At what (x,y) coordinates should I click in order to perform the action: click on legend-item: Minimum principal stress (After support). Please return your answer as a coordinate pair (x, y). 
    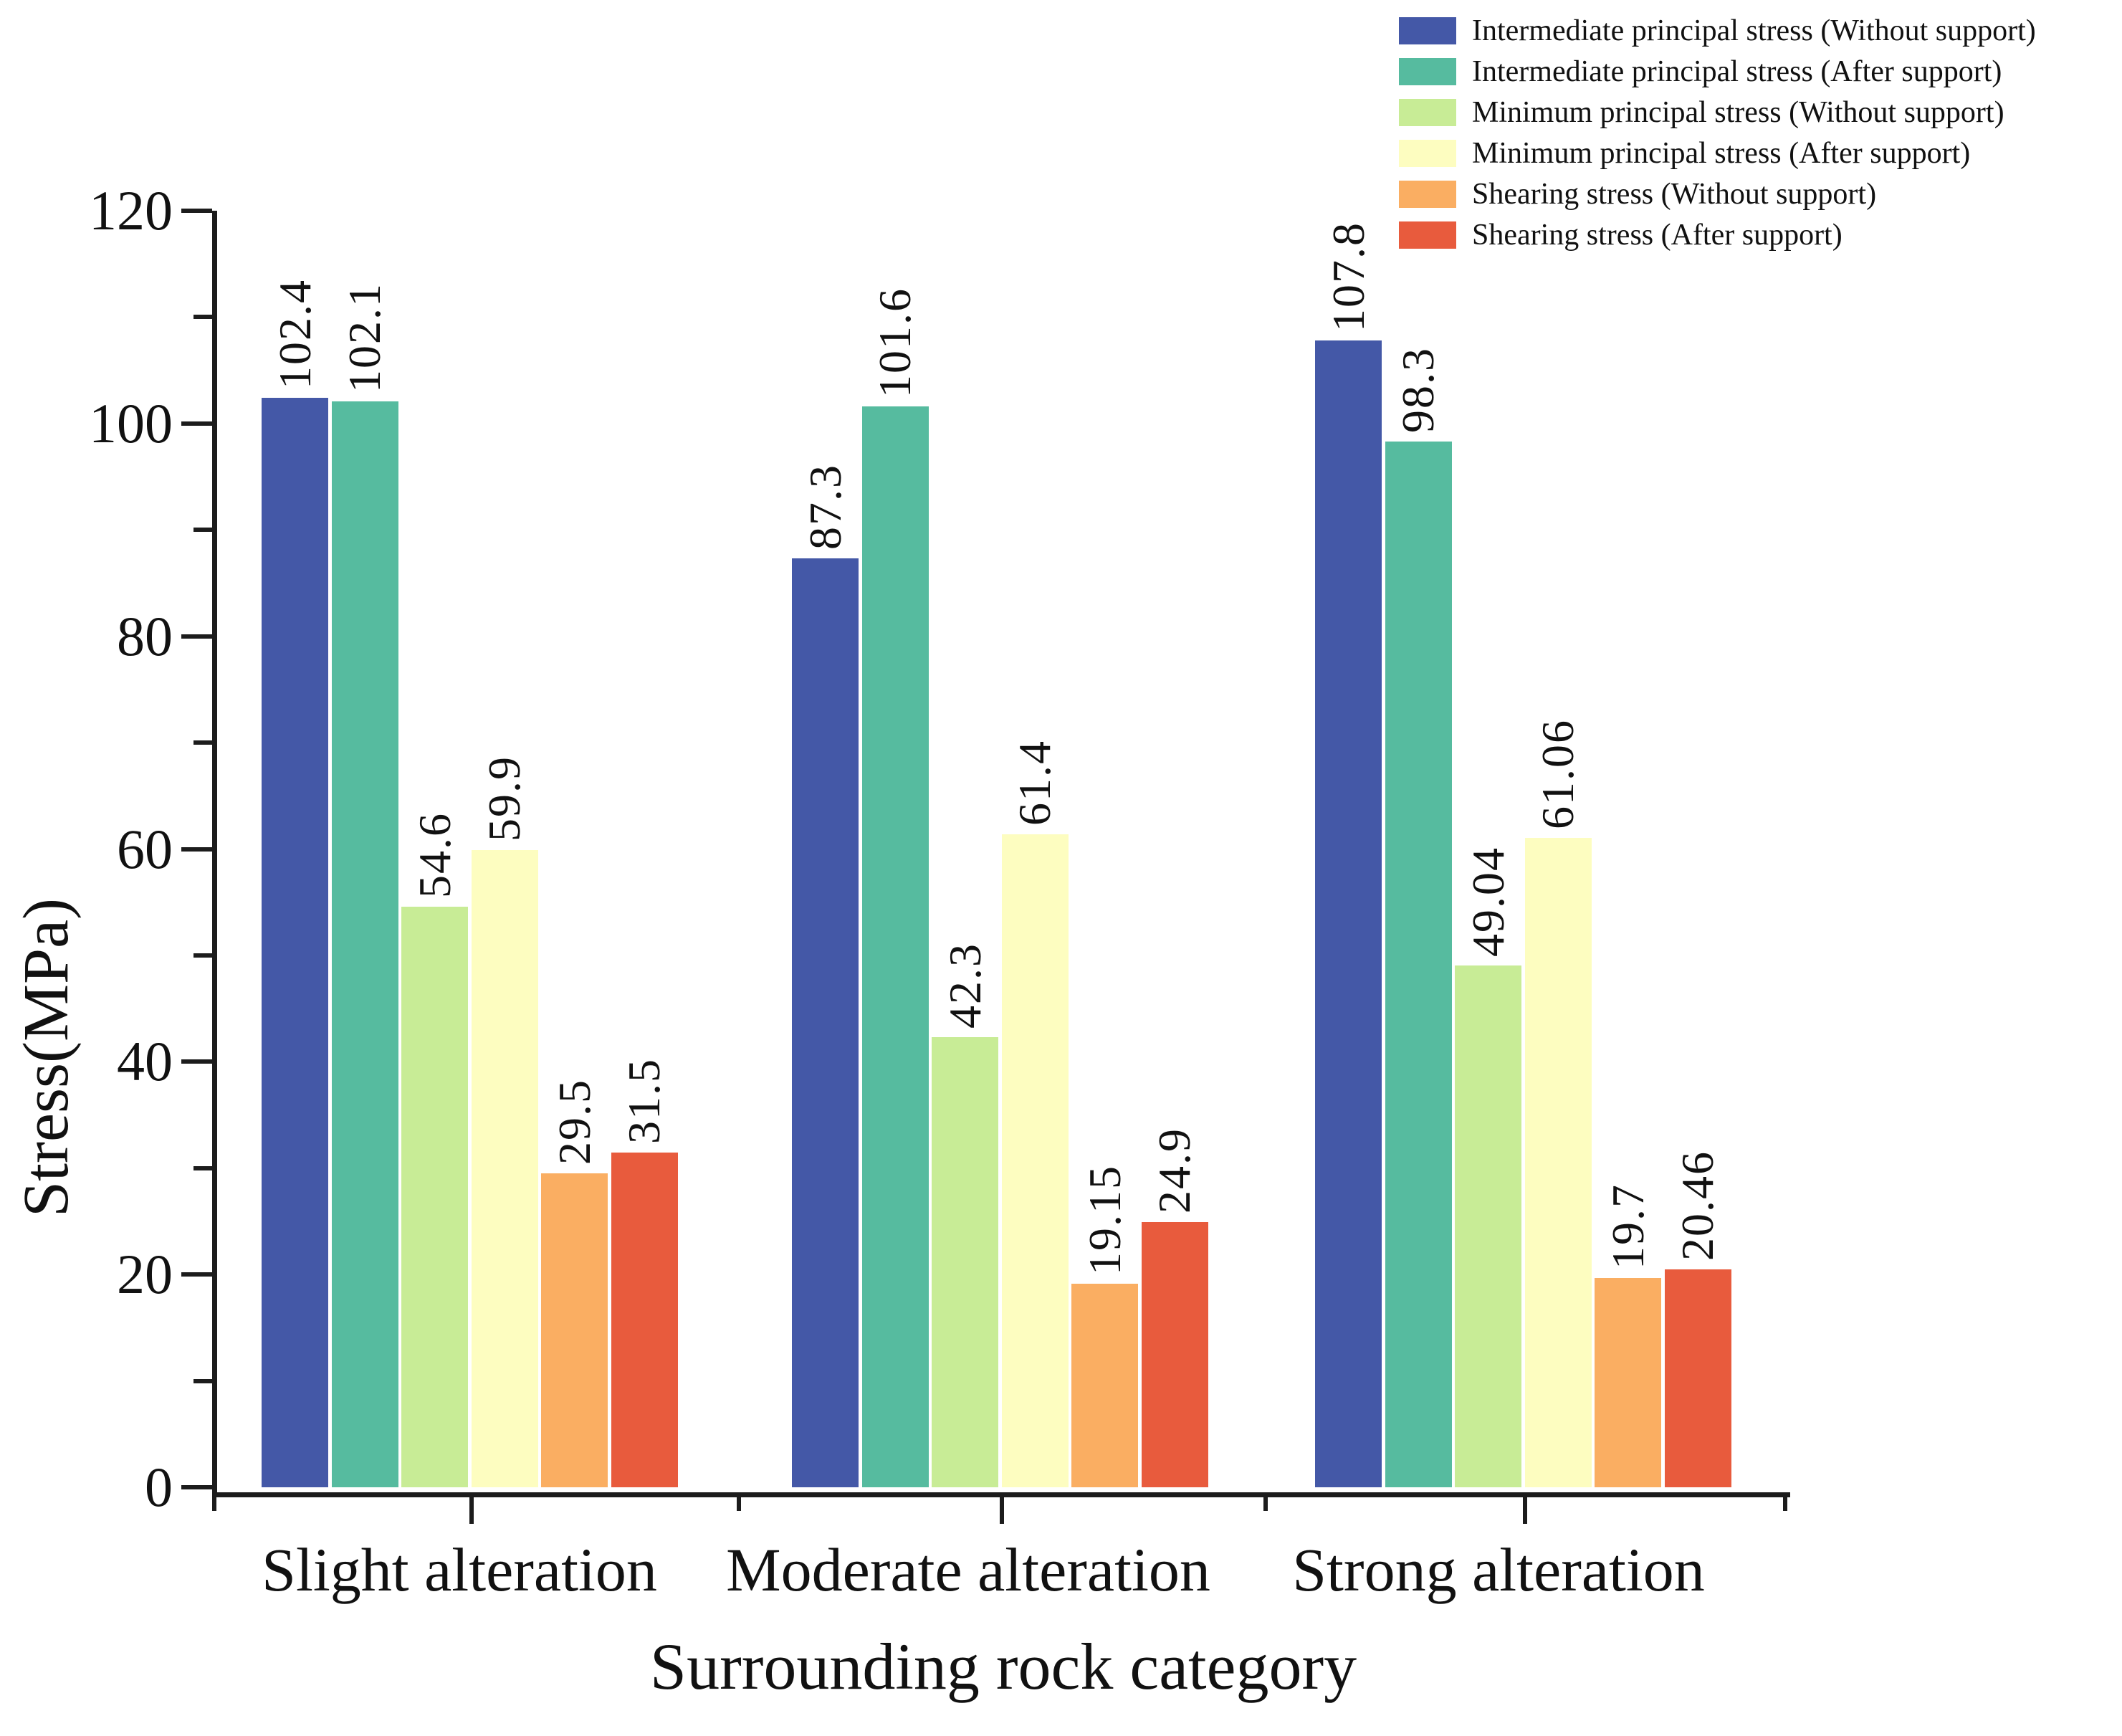
    Looking at the image, I should click on (1717, 153).